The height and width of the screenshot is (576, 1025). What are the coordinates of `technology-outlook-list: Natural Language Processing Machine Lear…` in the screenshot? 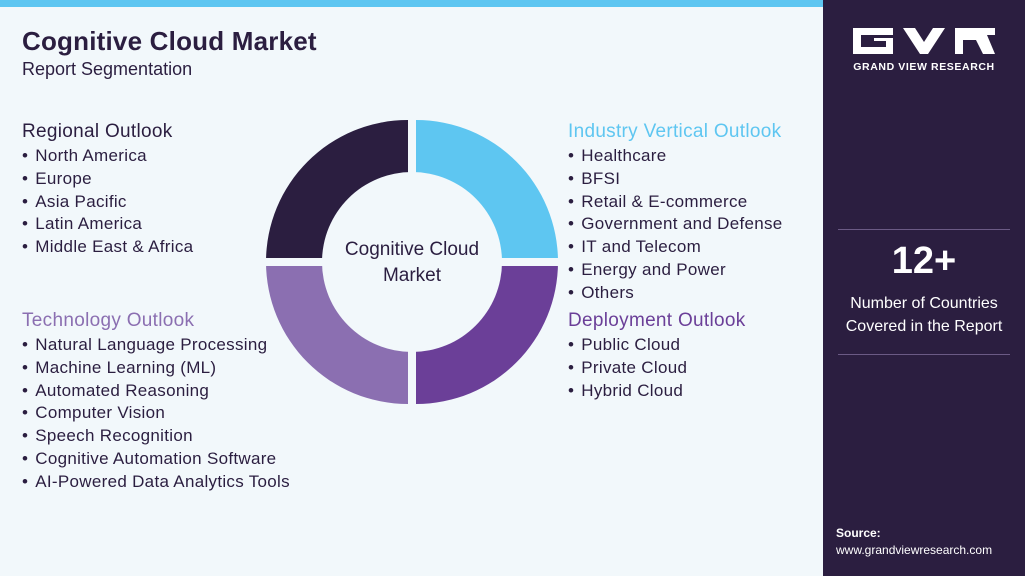 It's located at (156, 414).